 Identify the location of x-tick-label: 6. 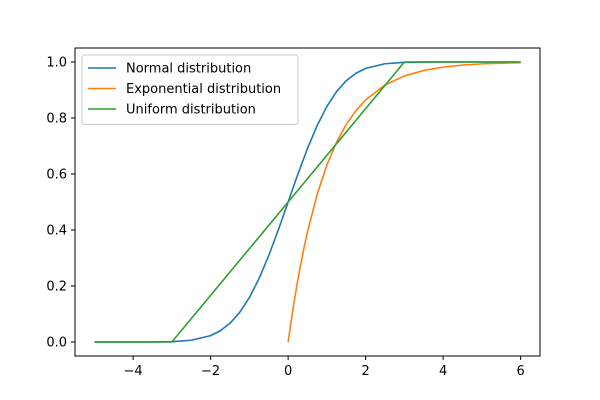
(520, 371).